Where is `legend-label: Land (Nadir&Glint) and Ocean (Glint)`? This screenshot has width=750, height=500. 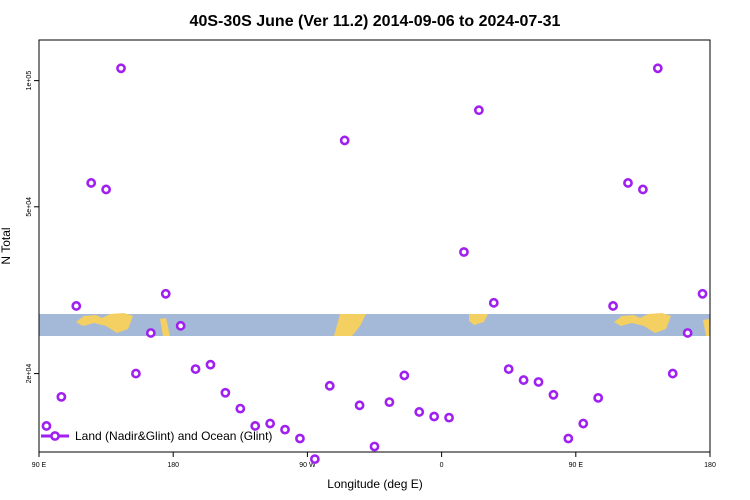
legend-label: Land (Nadir&Glint) and Ocean (Glint) is located at coordinates (173, 436).